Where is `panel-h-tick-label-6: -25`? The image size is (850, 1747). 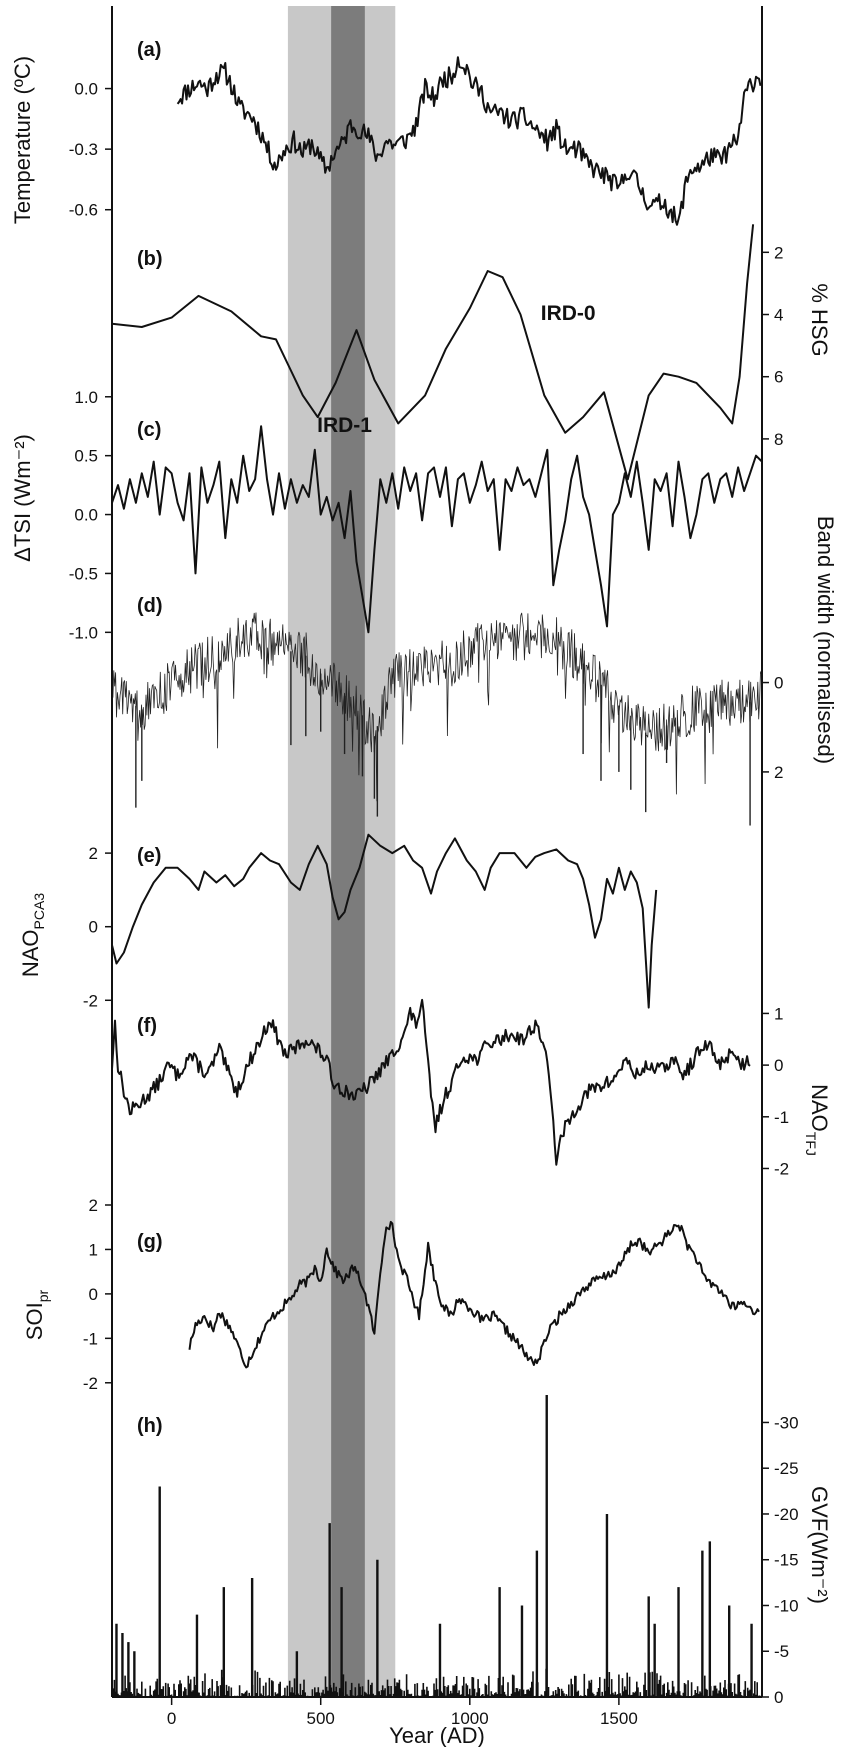
panel-h-tick-label-6: -25 is located at coordinates (786, 1468).